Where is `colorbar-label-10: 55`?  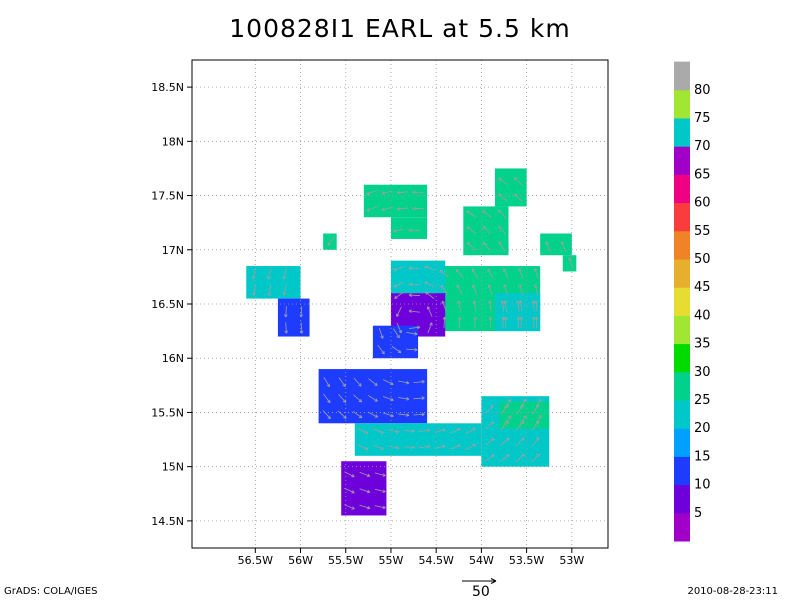 colorbar-label-10: 55 is located at coordinates (702, 231).